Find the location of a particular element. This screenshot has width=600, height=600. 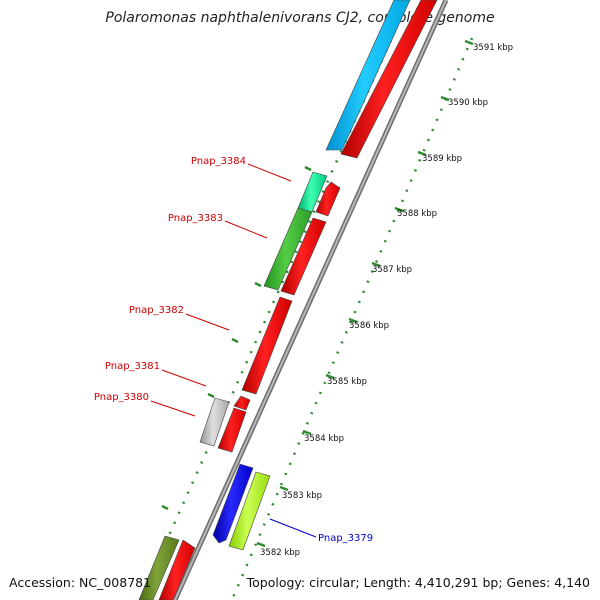

accession-text: Accession: NC_008781 is located at coordinates (80, 582).